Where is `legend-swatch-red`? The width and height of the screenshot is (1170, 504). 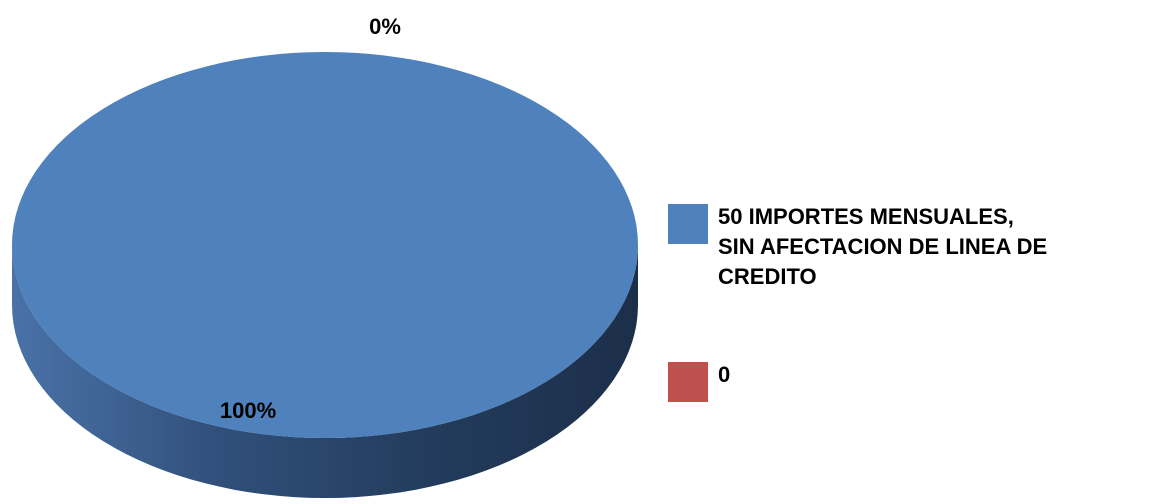 legend-swatch-red is located at coordinates (688, 382).